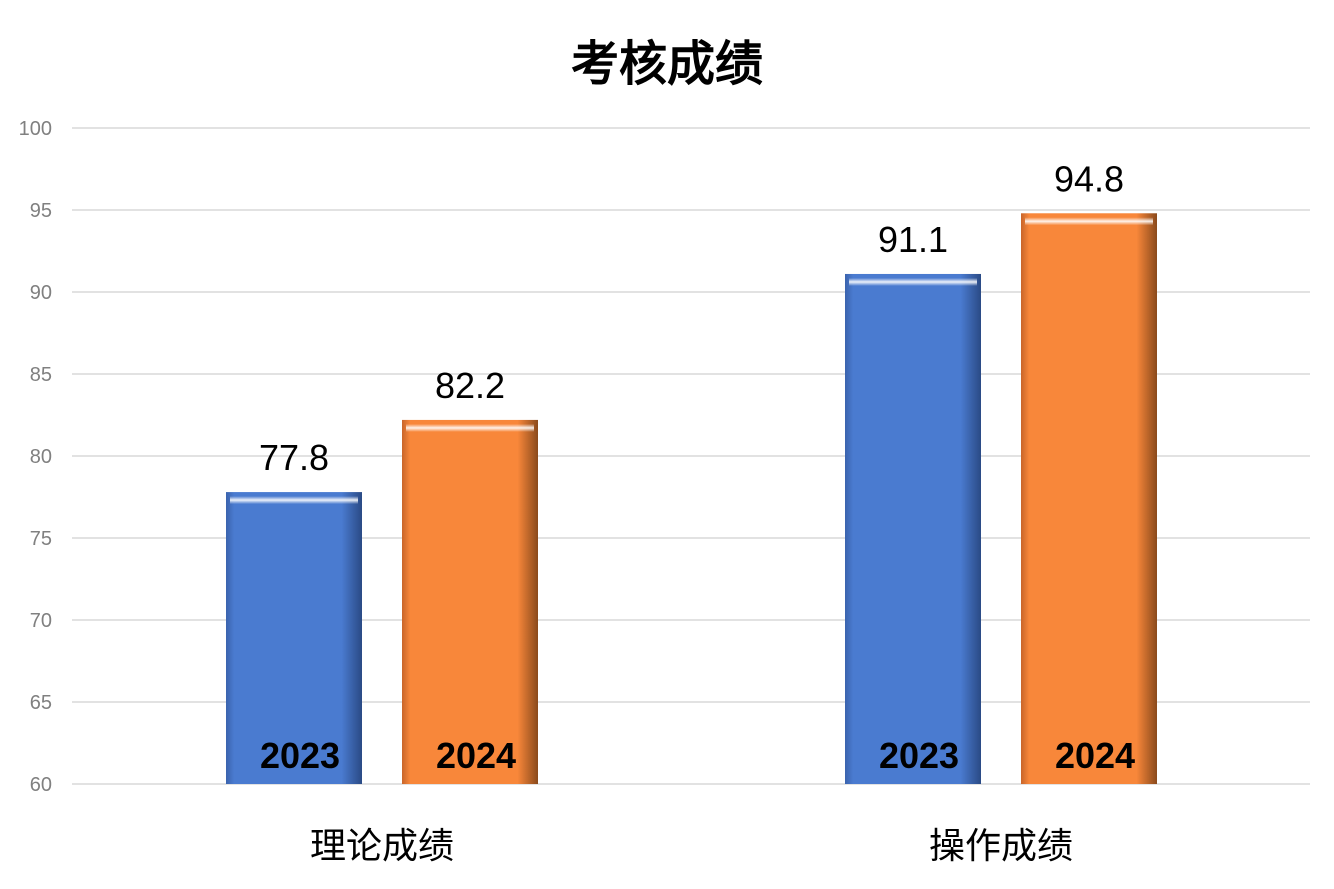 This screenshot has width=1334, height=889. What do you see at coordinates (667, 64) in the screenshot?
I see `chart-title: 考核成绩` at bounding box center [667, 64].